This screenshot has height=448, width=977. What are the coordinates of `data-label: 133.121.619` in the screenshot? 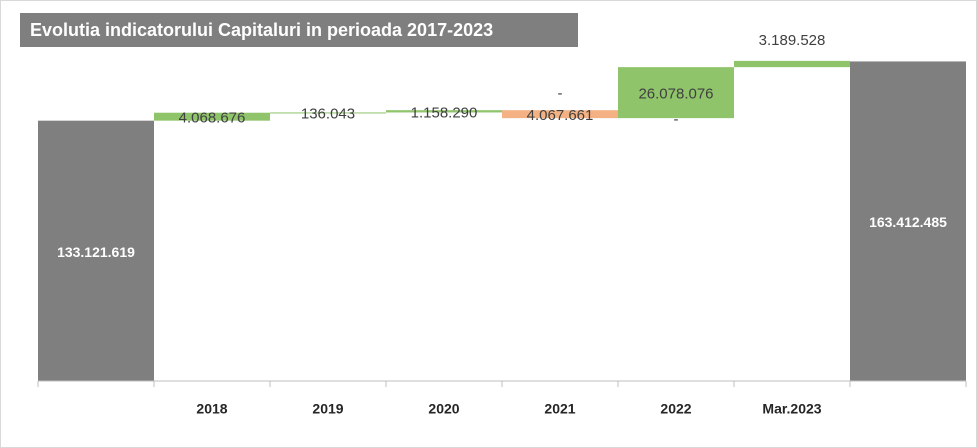 It's located at (96, 252).